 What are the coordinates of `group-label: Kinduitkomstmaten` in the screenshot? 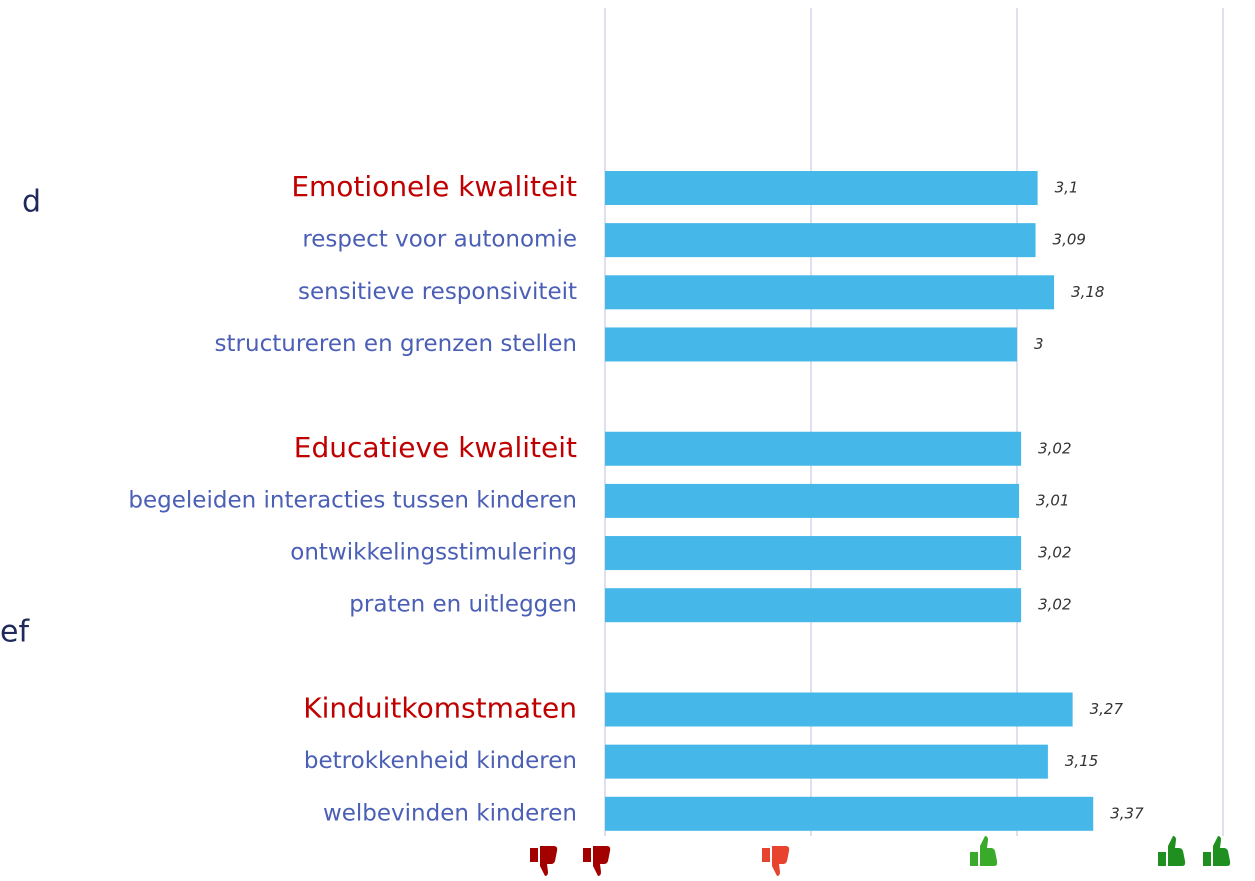 It's located at (440, 708).